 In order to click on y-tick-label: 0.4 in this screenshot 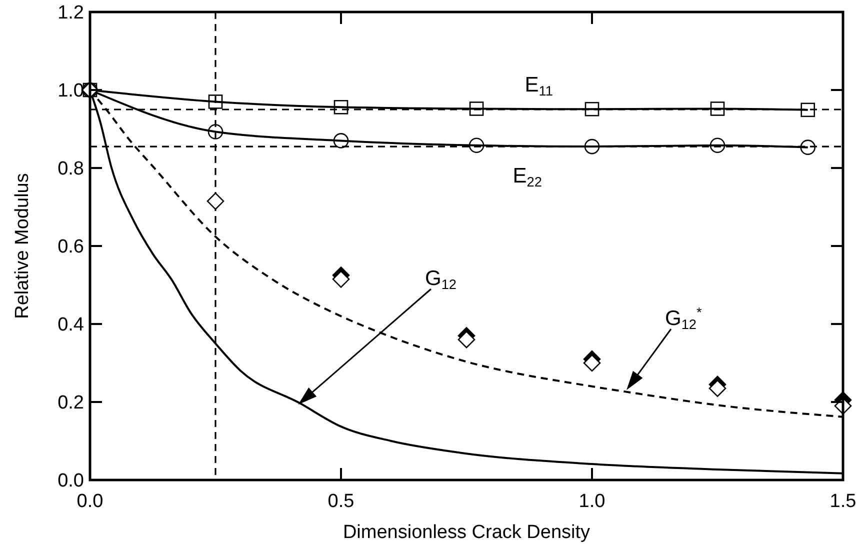, I will do `click(71, 325)`.